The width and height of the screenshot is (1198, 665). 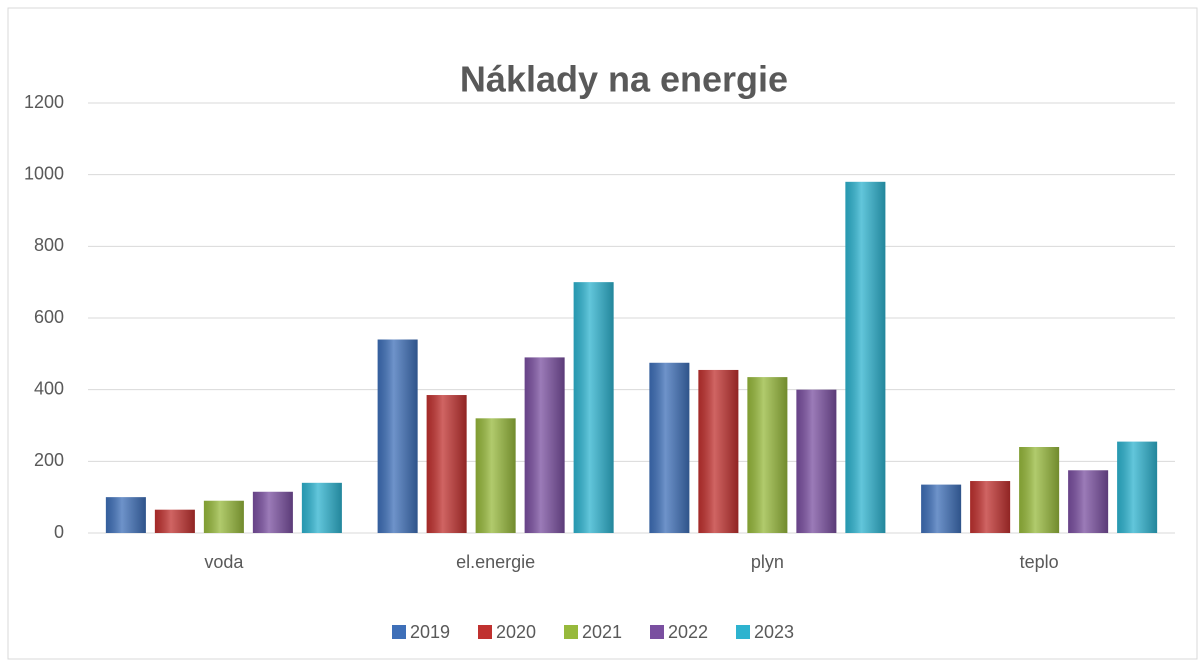 I want to click on x-tick-label: voda, so click(x=224, y=562).